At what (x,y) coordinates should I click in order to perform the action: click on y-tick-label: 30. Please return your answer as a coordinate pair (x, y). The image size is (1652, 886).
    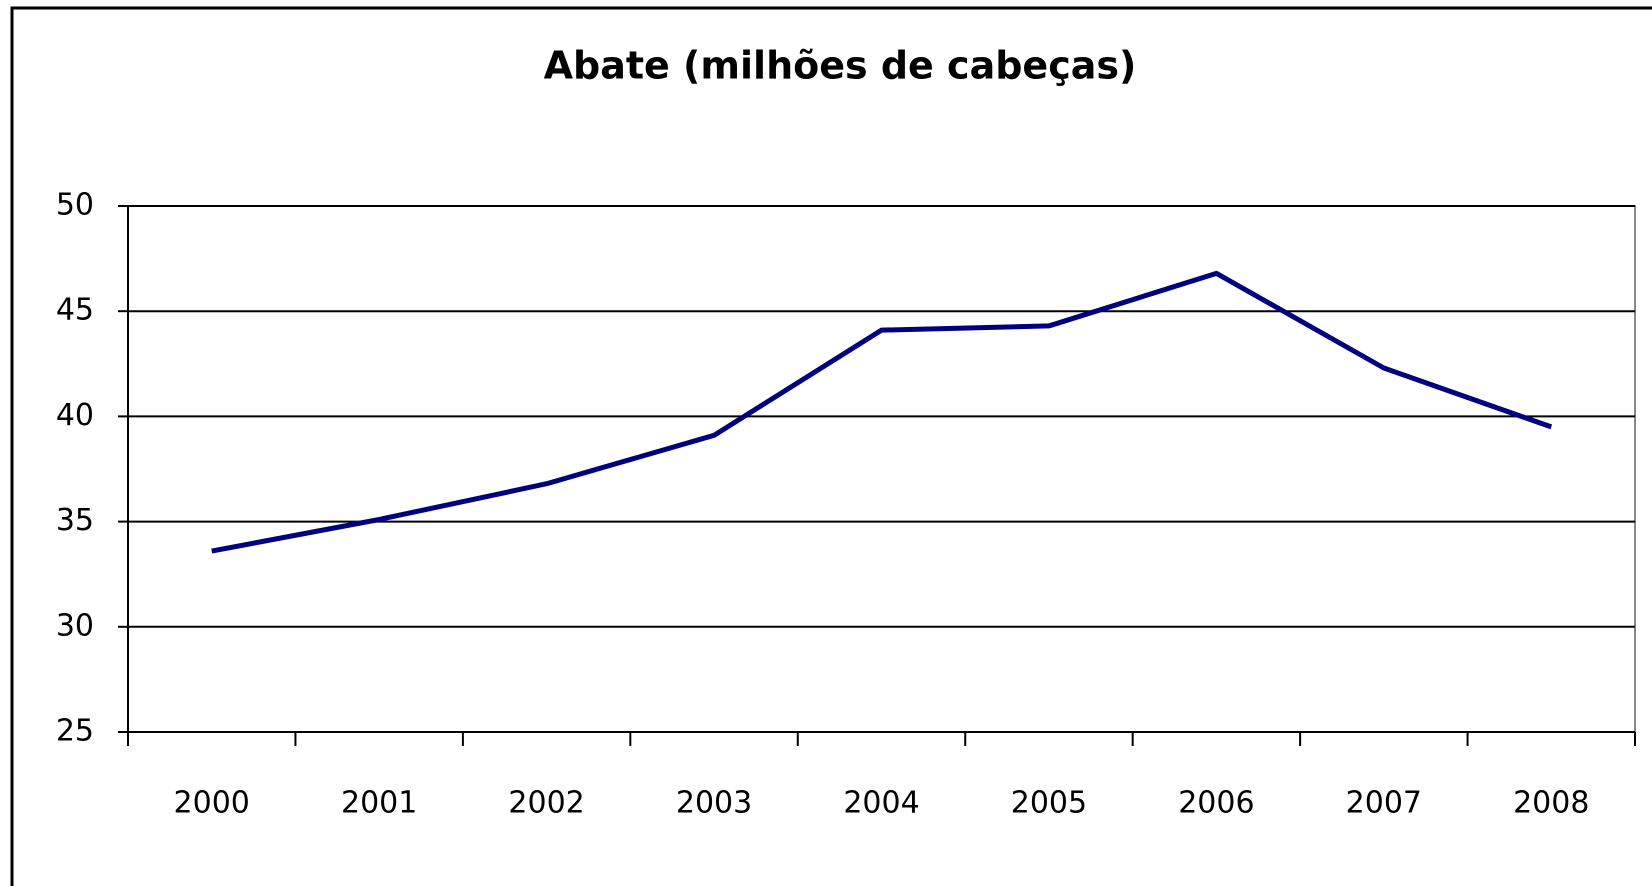
    Looking at the image, I should click on (75, 625).